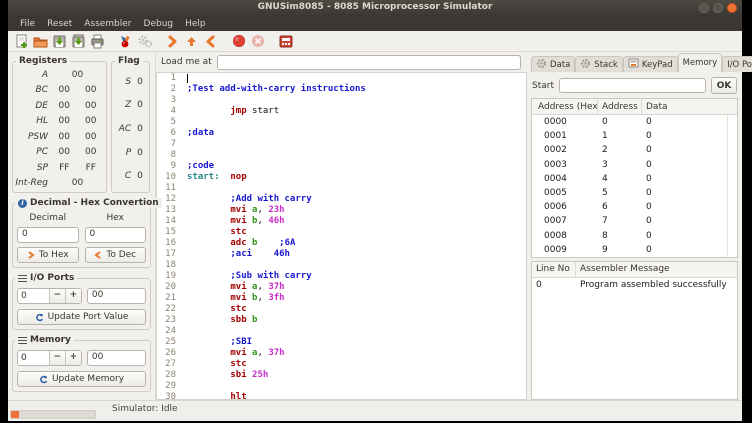  I want to click on tab-label: Memory, so click(700, 63).